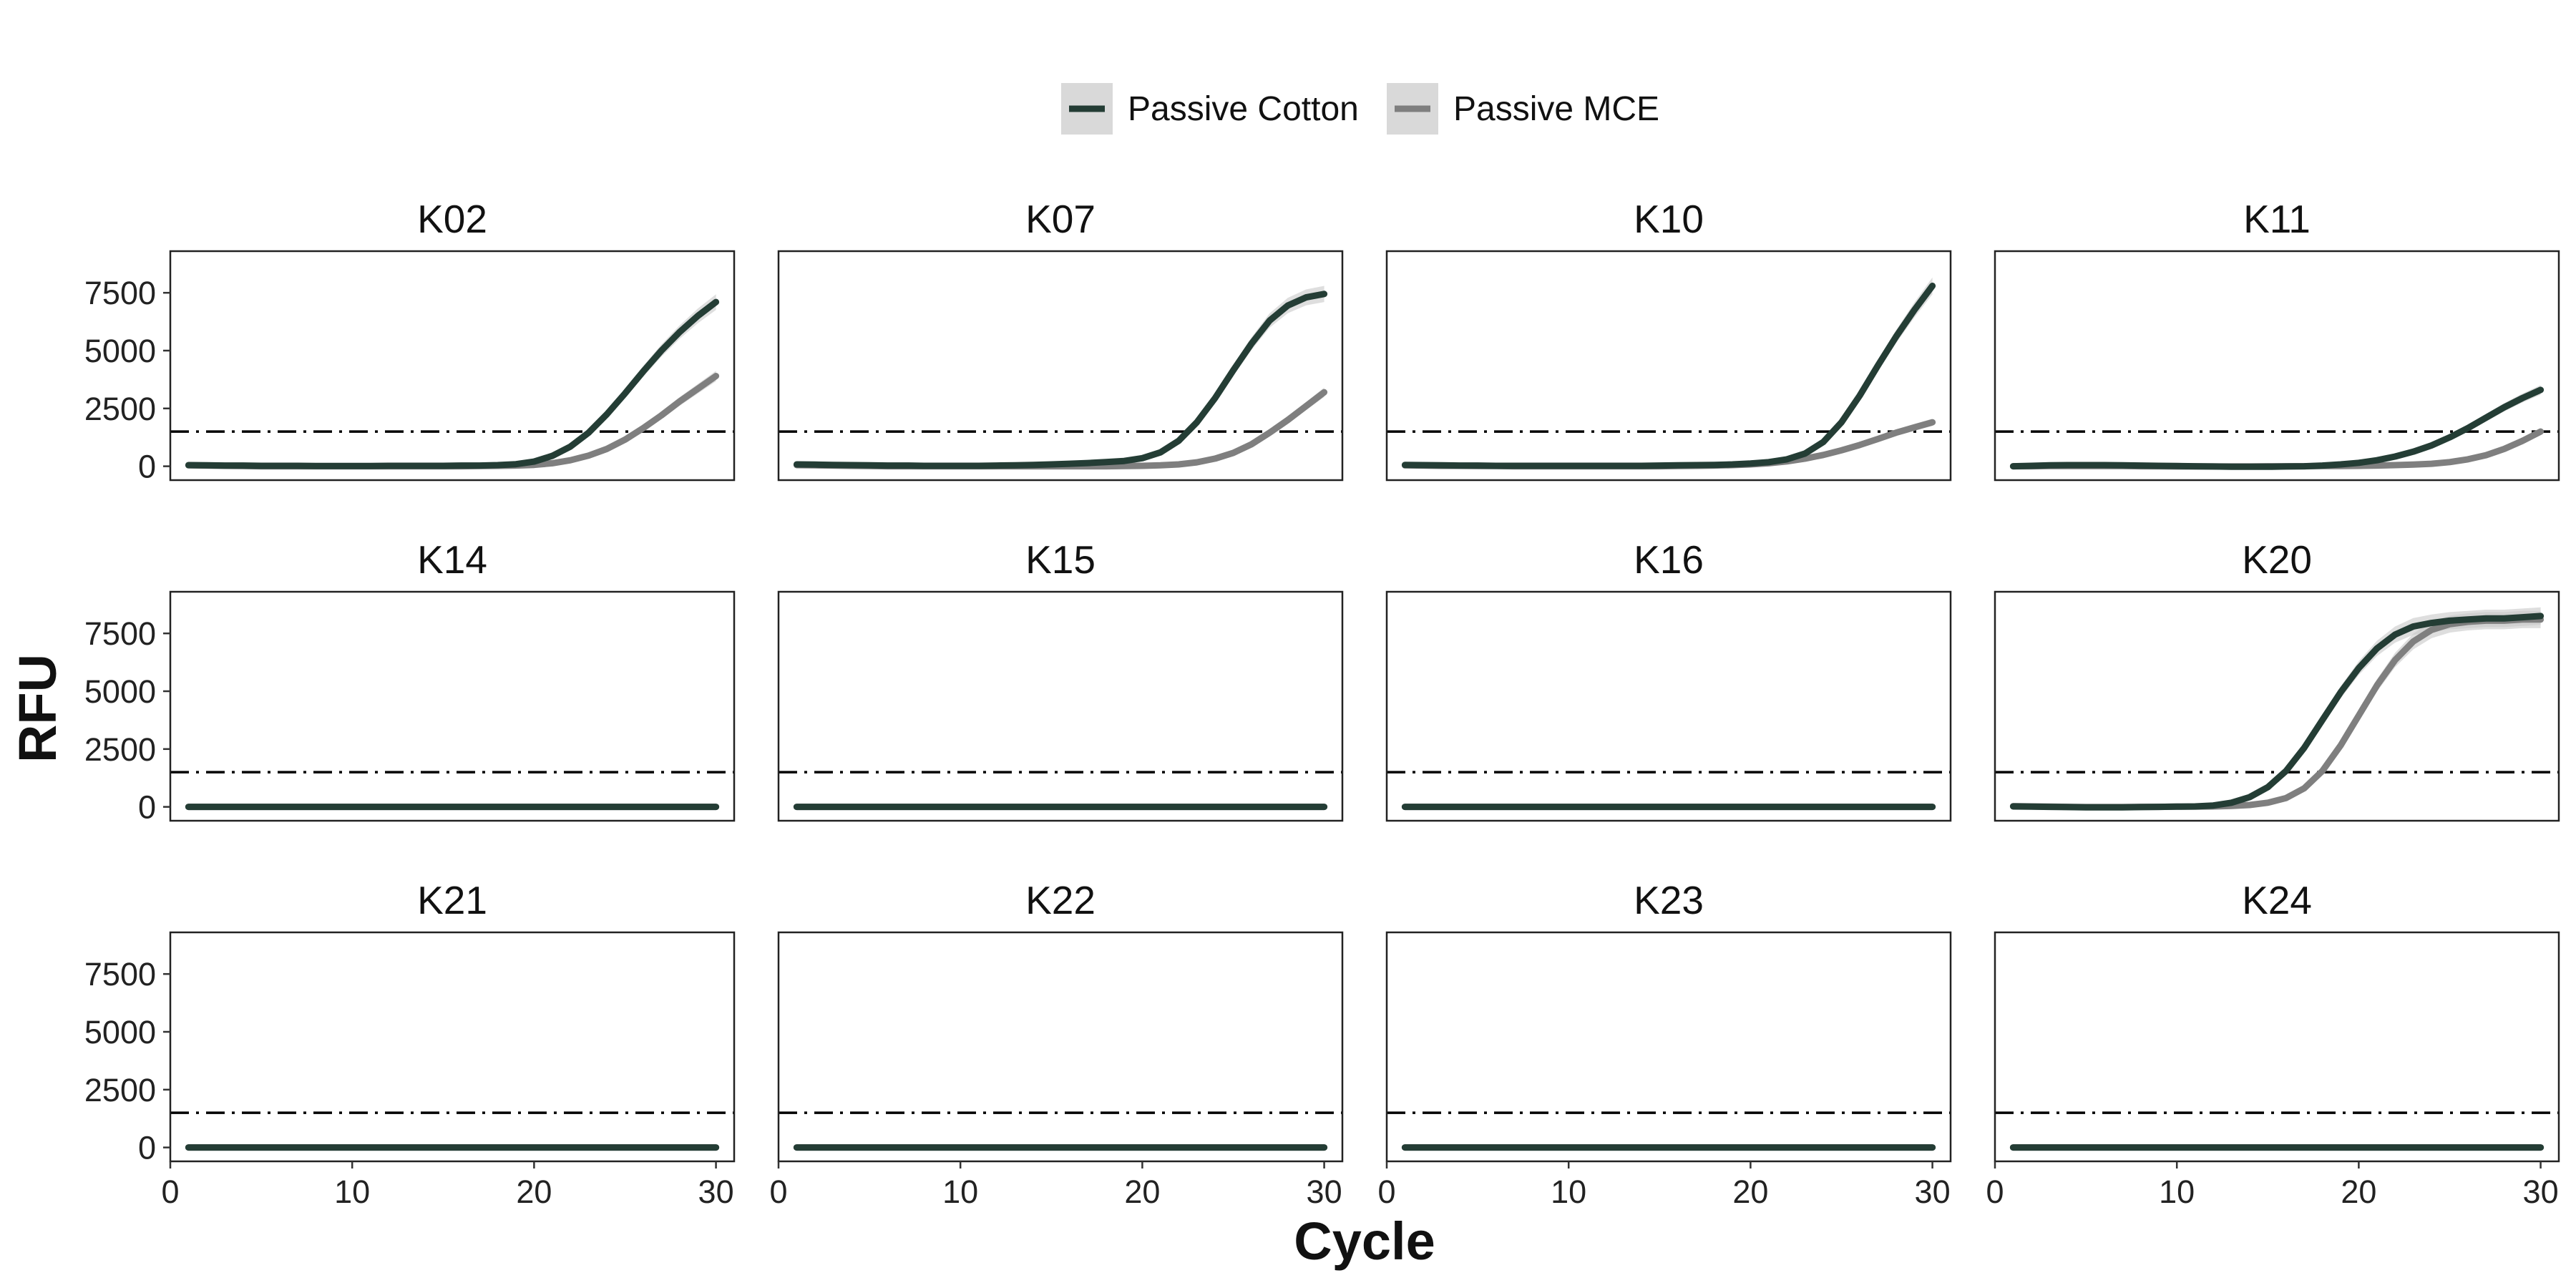 The image size is (2576, 1288). I want to click on series-line-k11-passive-cotton, so click(2277, 428).